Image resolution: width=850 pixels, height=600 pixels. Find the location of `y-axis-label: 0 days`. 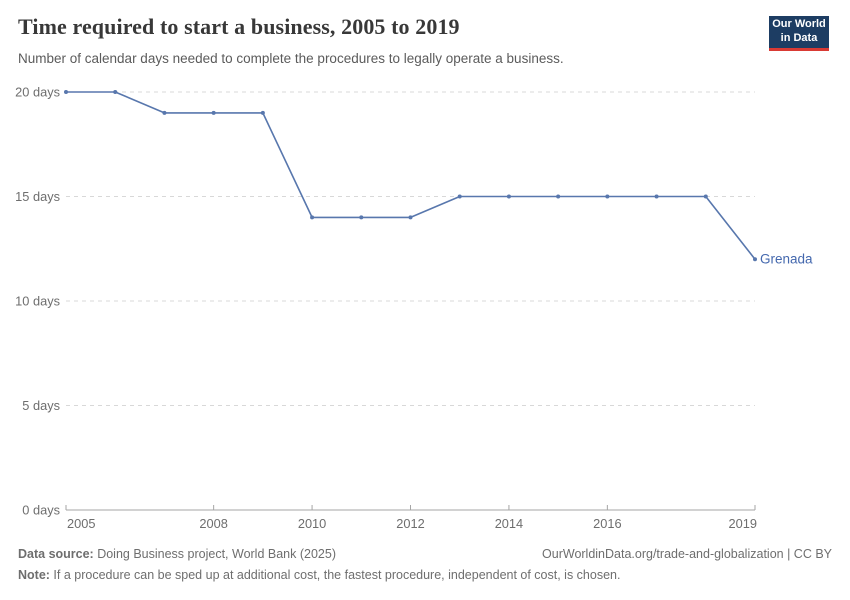

y-axis-label: 0 days is located at coordinates (41, 510).